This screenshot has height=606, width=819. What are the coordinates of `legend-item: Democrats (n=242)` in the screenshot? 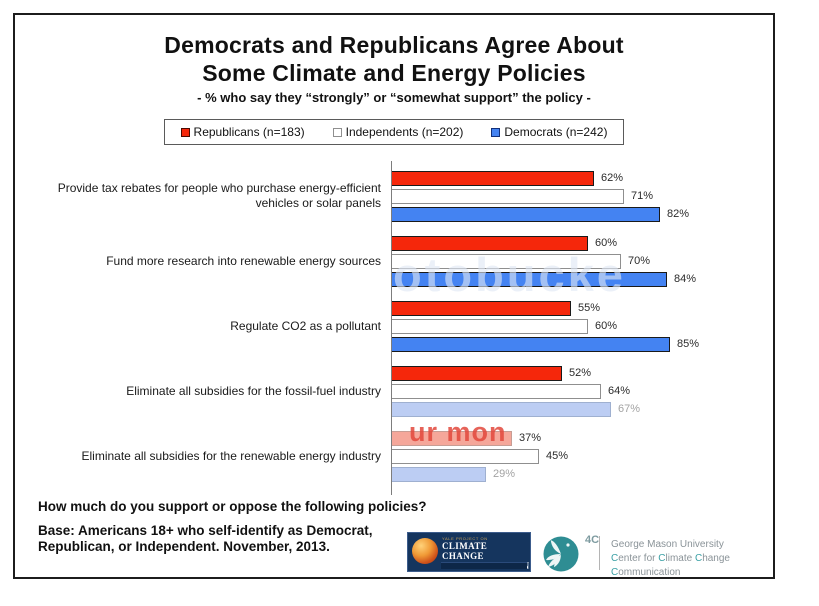 It's located at (549, 132).